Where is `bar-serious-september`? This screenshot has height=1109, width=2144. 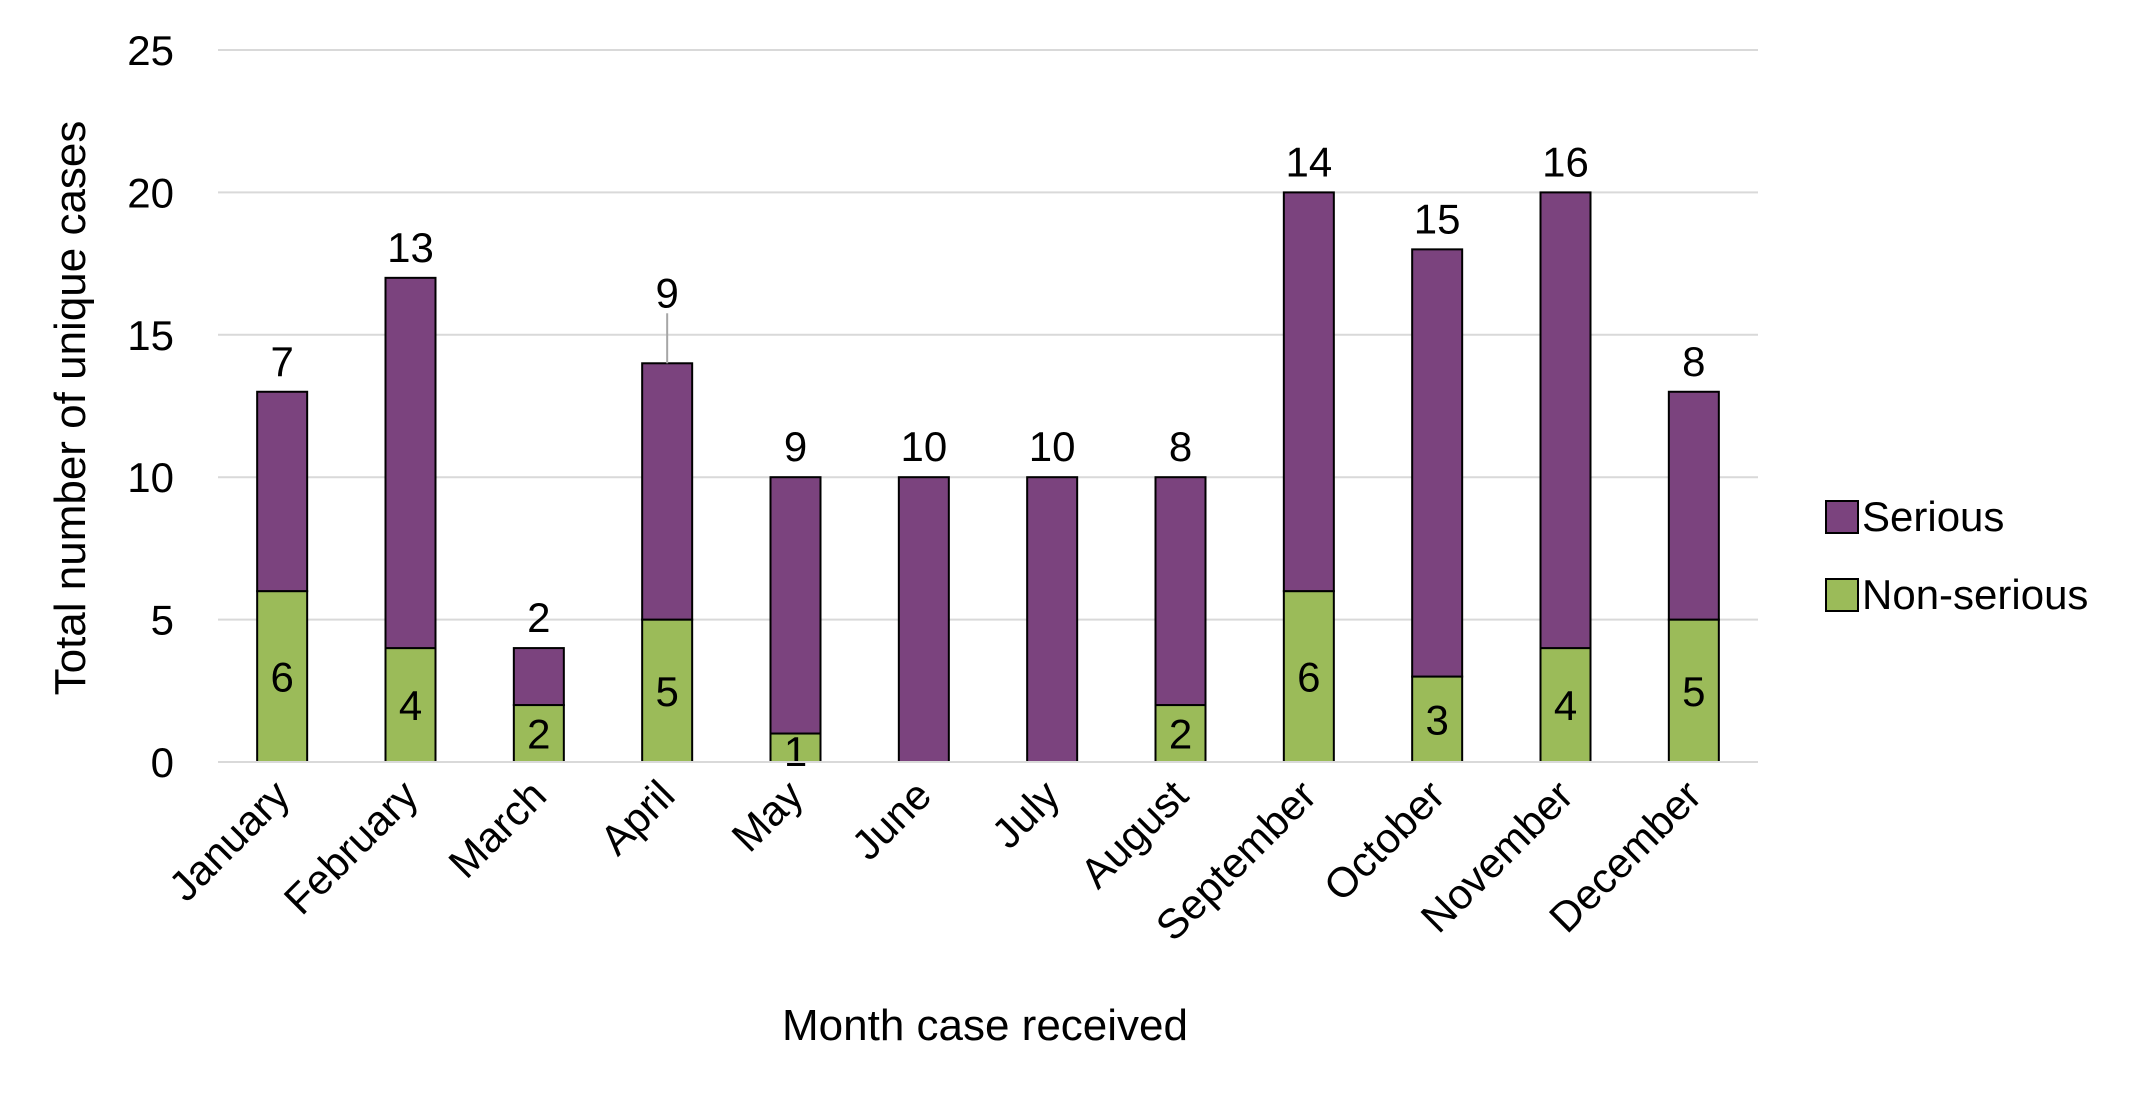 bar-serious-september is located at coordinates (1308, 392).